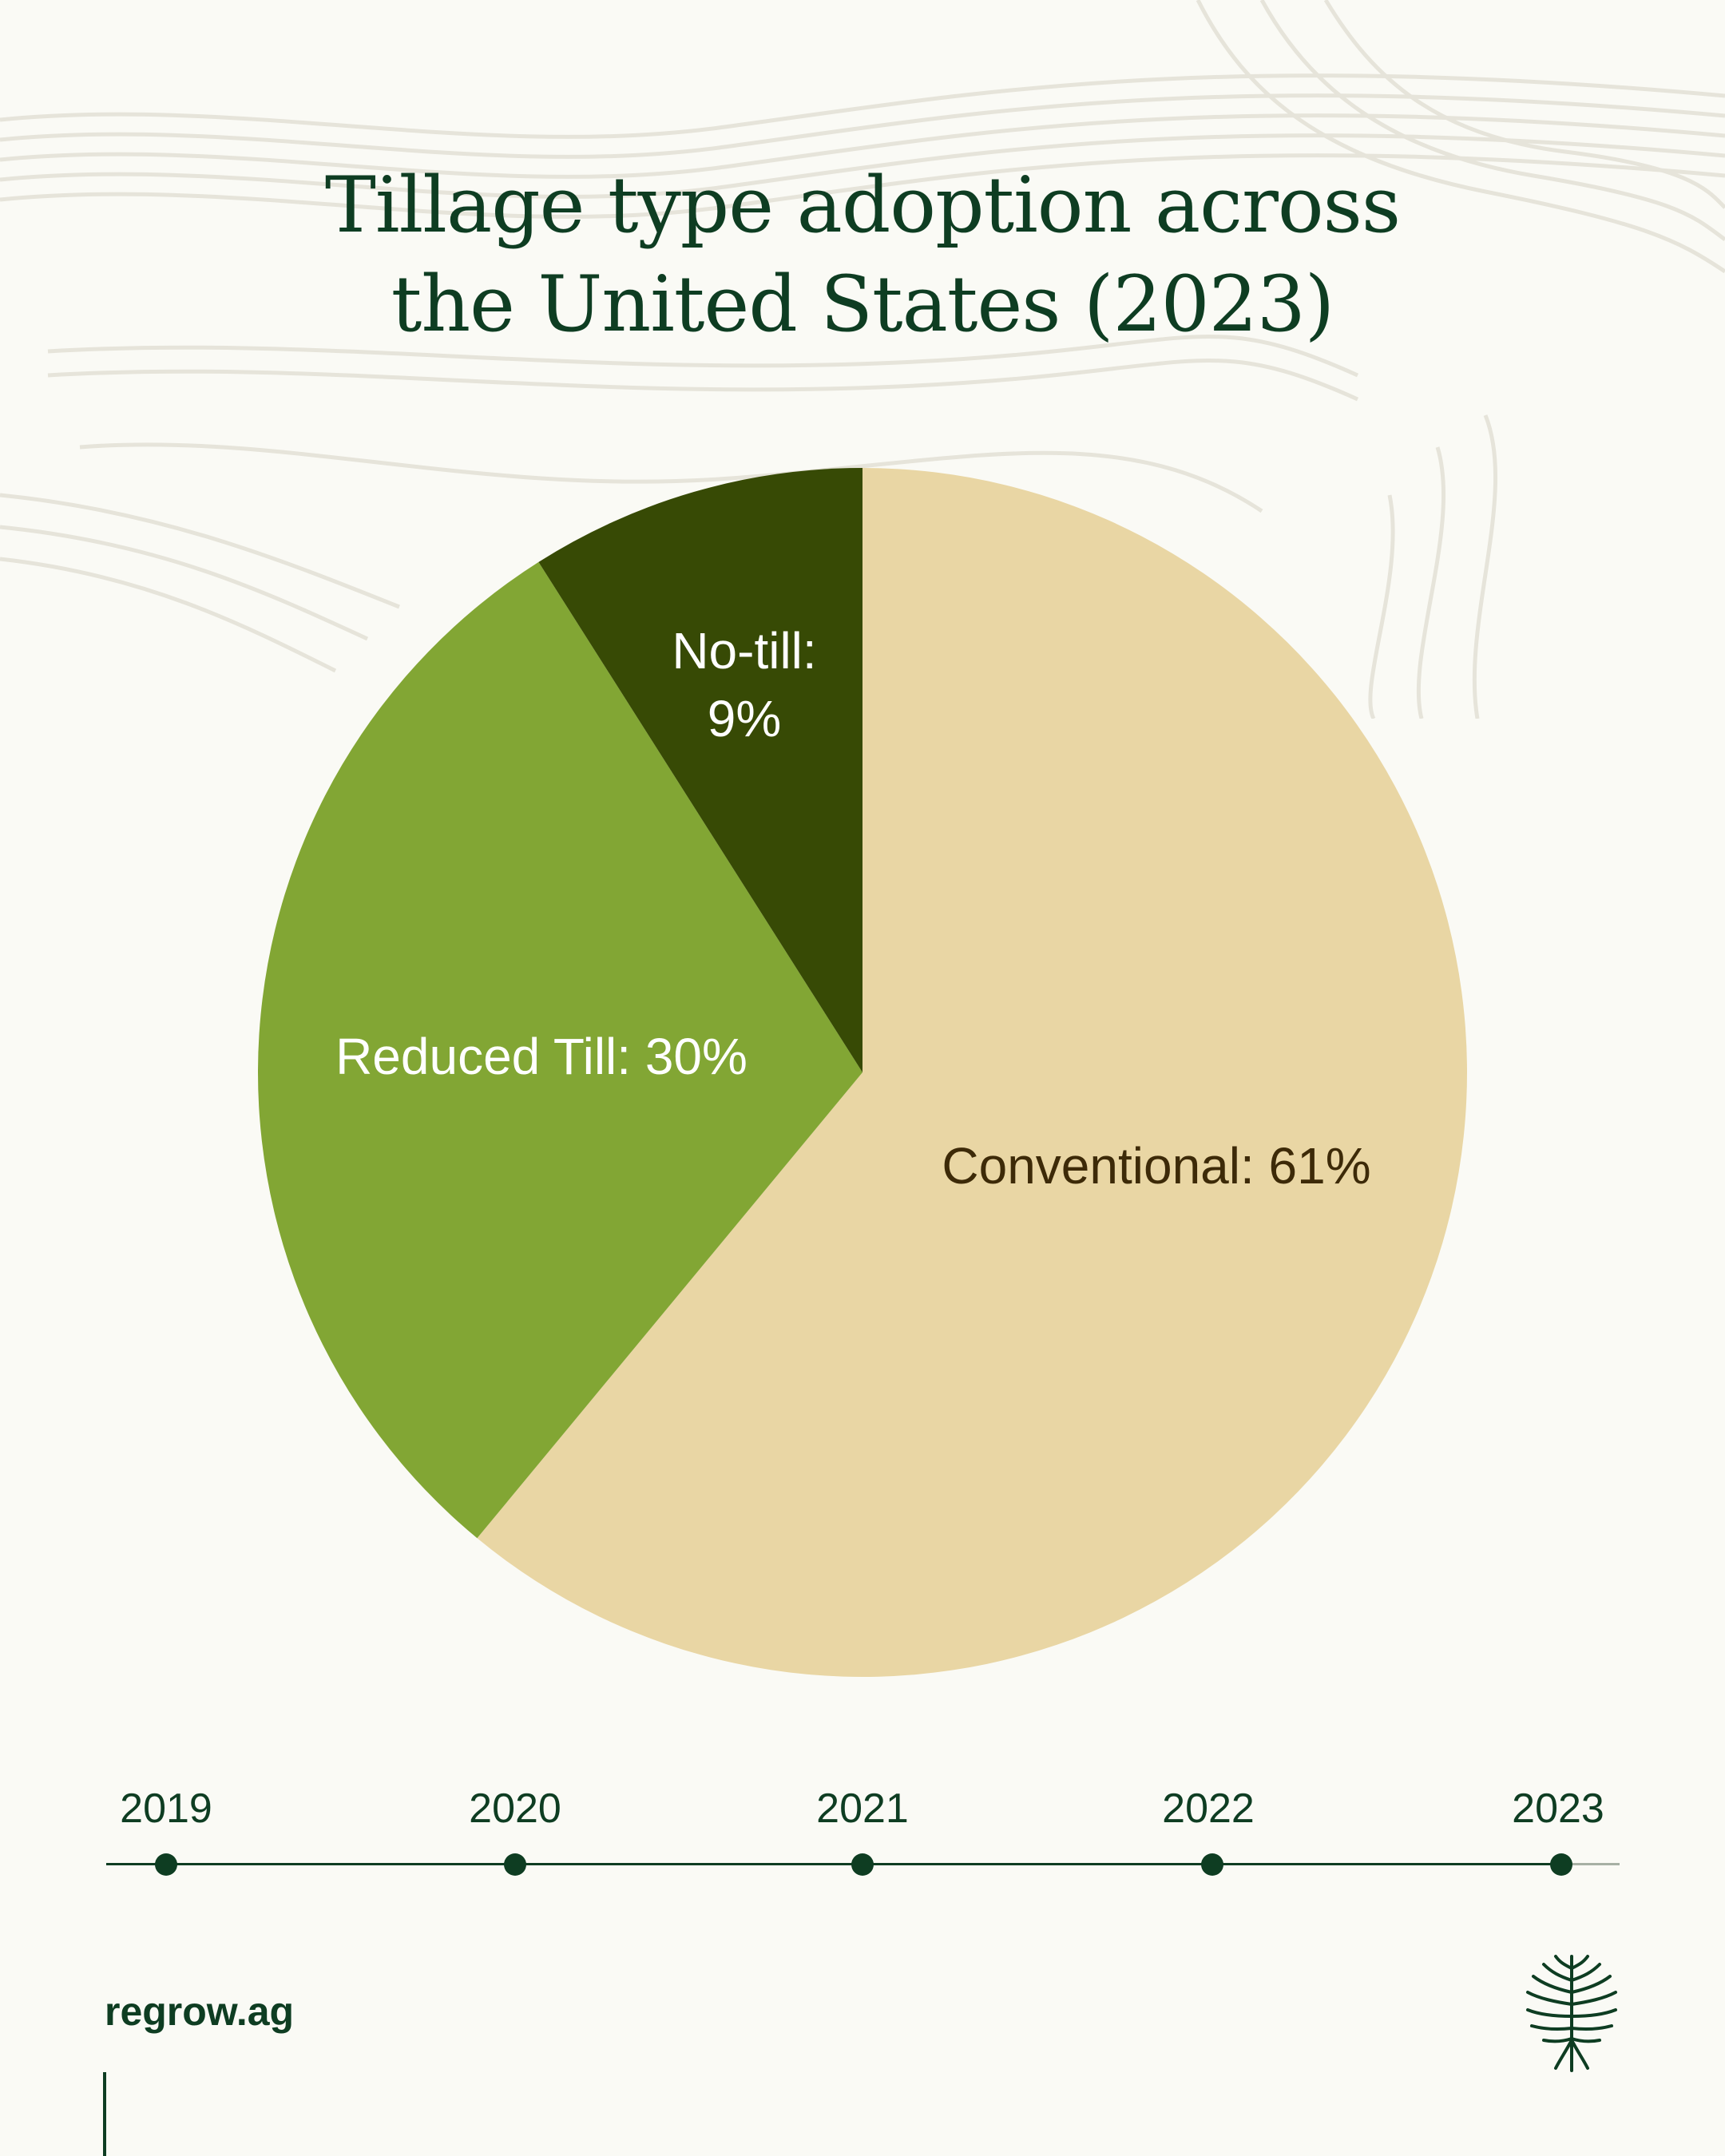  Describe the element at coordinates (1156, 1166) in the screenshot. I see `slice-label-conventional: Conventional: 61%` at that location.